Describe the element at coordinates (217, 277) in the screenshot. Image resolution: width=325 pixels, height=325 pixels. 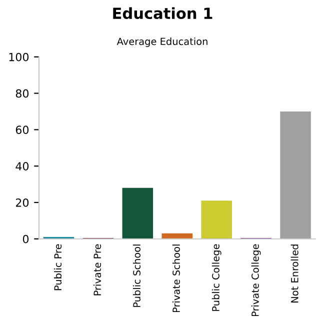
I see `x-tick-label: Public College` at that location.